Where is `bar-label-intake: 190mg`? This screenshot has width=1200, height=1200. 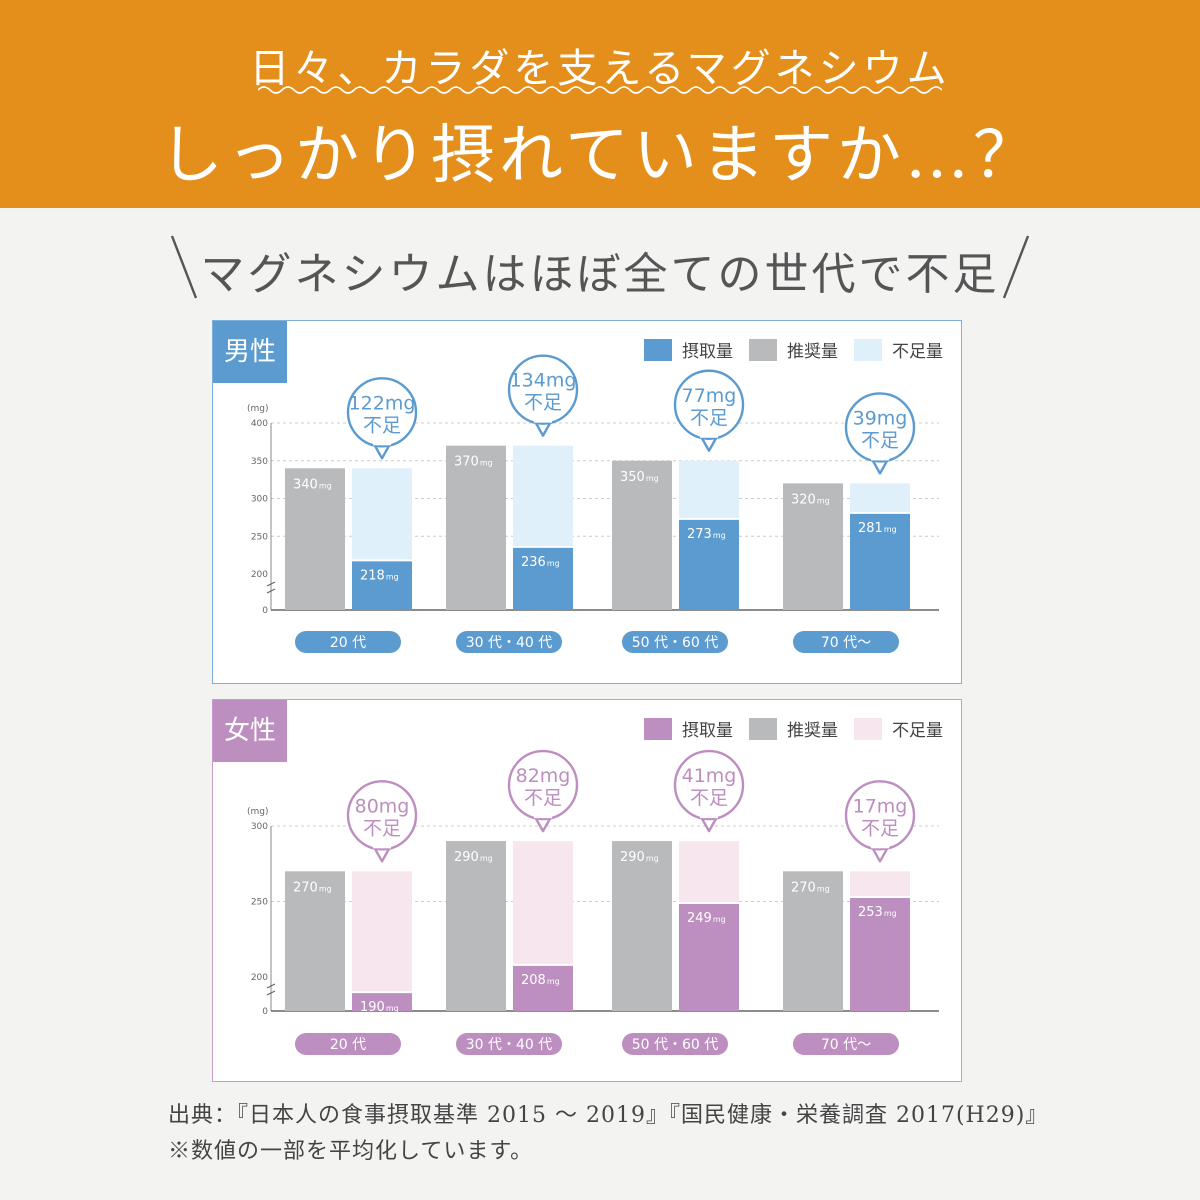
bar-label-intake: 190mg is located at coordinates (379, 1007).